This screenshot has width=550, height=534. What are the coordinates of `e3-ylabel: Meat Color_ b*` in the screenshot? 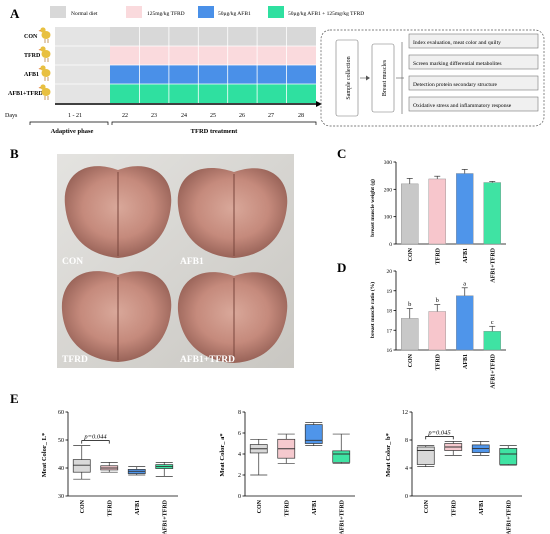 It's located at (388, 455).